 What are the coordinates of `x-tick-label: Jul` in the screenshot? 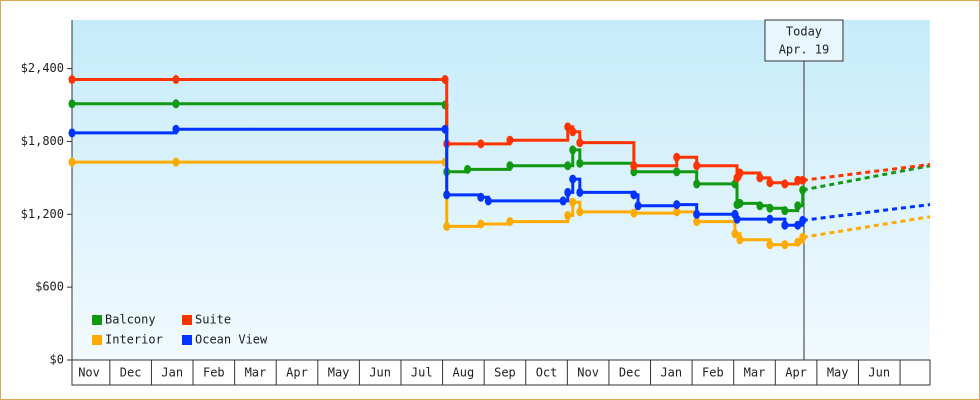 It's located at (422, 373).